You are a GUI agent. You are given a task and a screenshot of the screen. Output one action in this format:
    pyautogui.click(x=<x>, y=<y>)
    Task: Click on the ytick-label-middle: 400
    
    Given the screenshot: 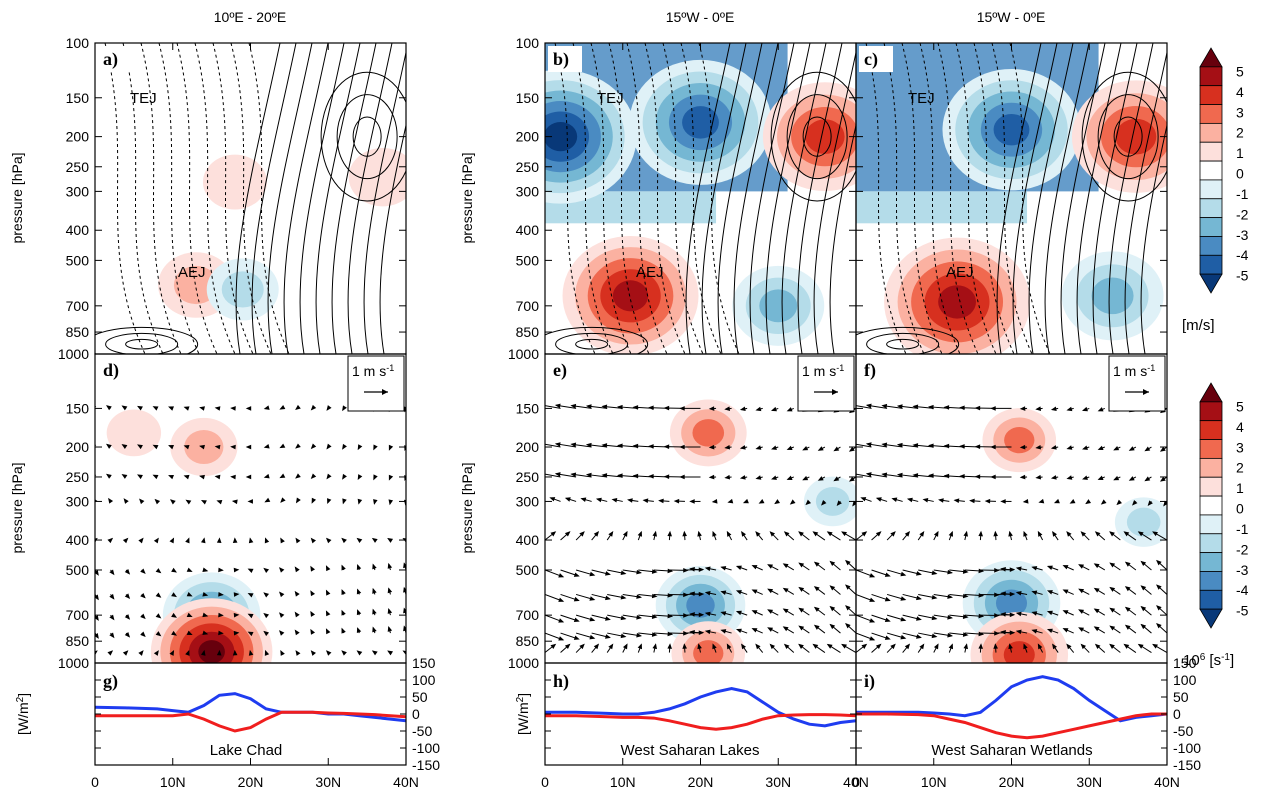 What is the action you would take?
    pyautogui.click(x=528, y=540)
    